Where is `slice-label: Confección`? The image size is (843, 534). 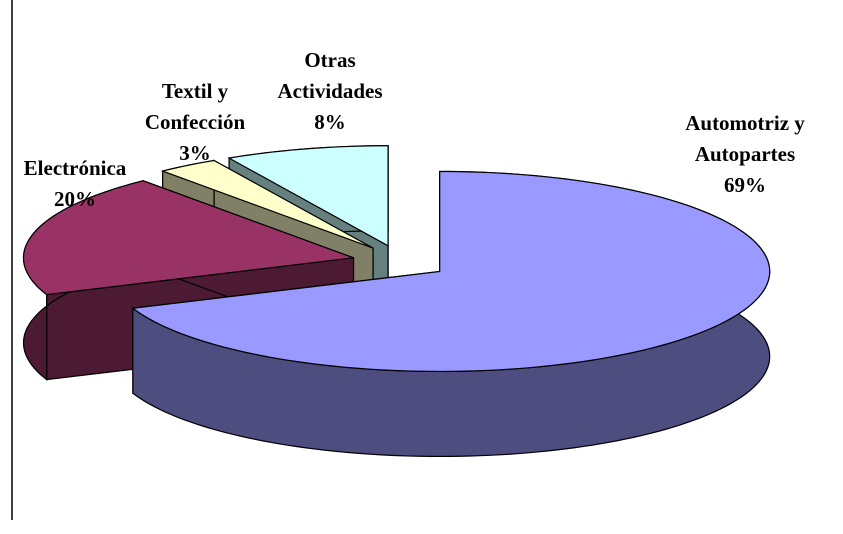
slice-label: Confección is located at coordinates (195, 122).